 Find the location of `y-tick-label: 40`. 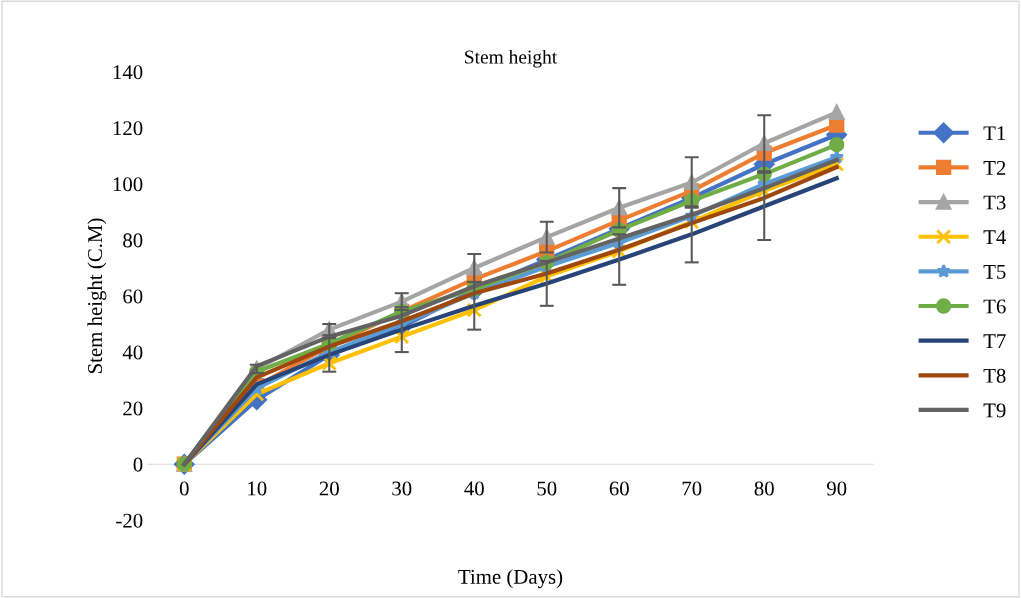

y-tick-label: 40 is located at coordinates (132, 352).